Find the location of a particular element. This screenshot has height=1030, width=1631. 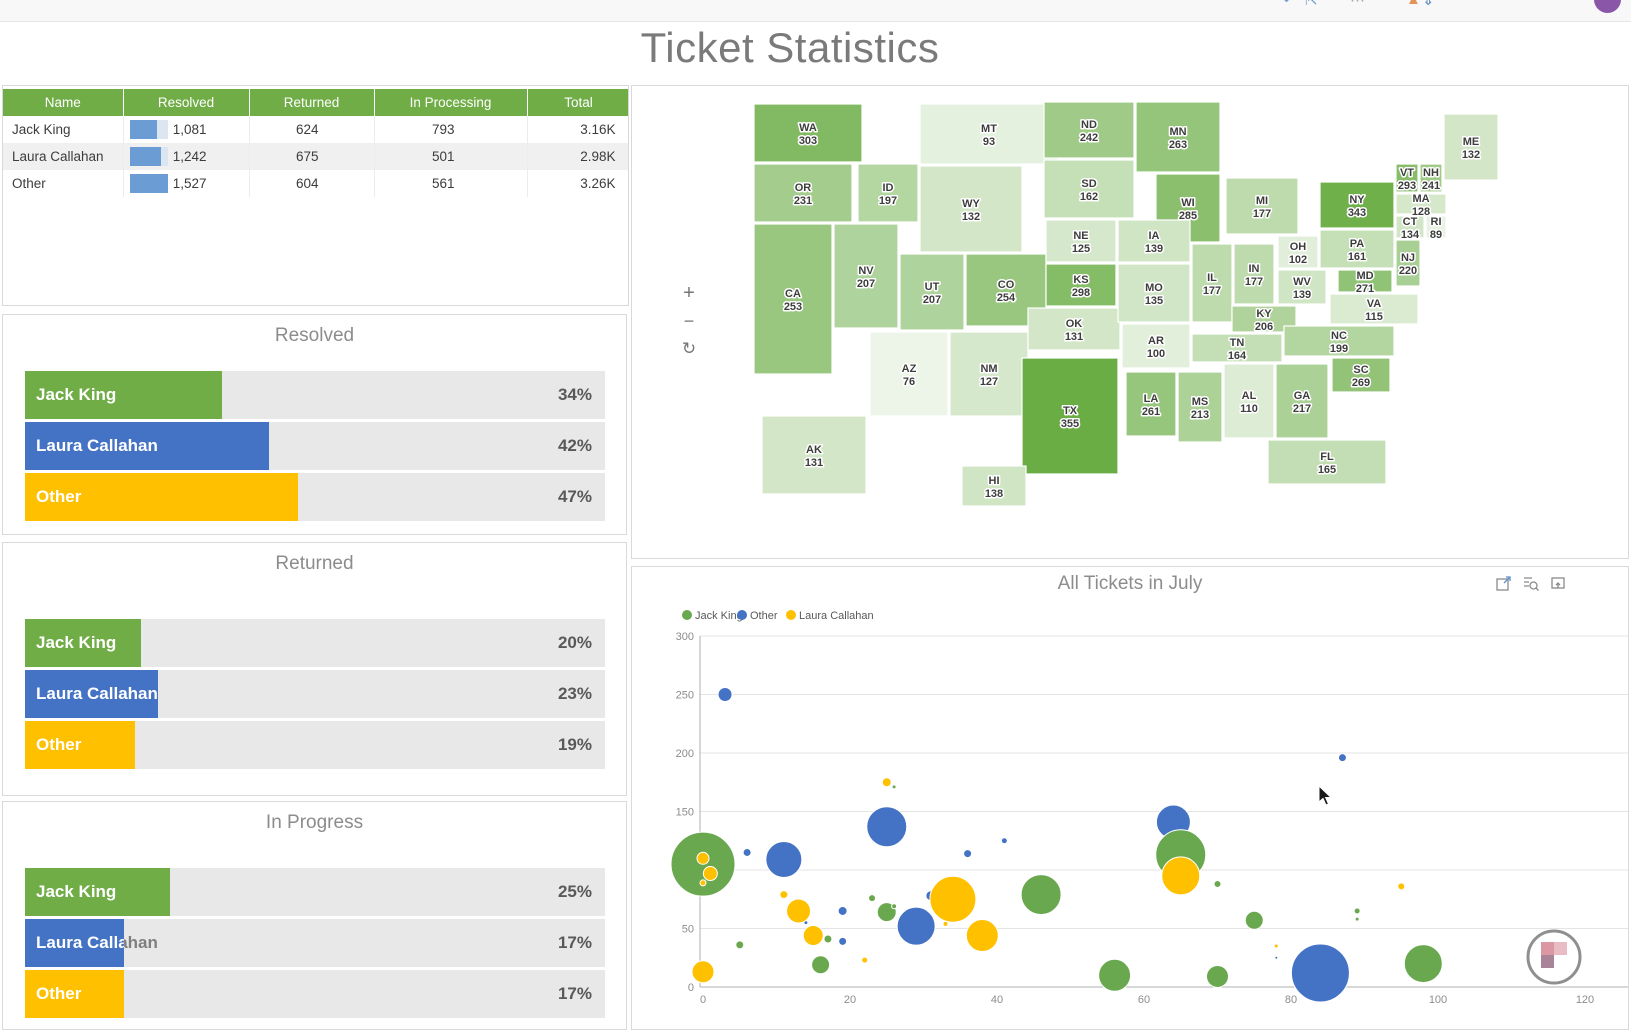

alert-icon: ▲ is located at coordinates (1413, 4).